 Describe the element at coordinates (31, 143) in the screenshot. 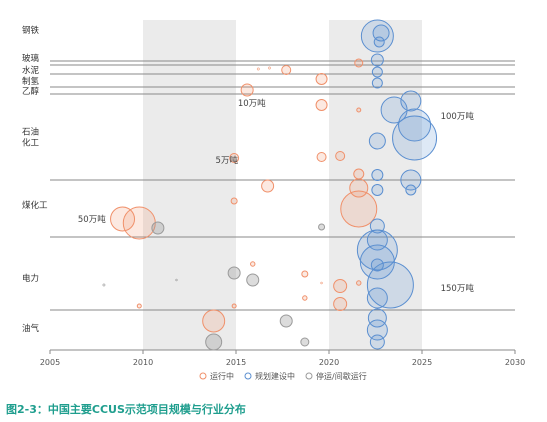

I see `category-label: 化工` at that location.